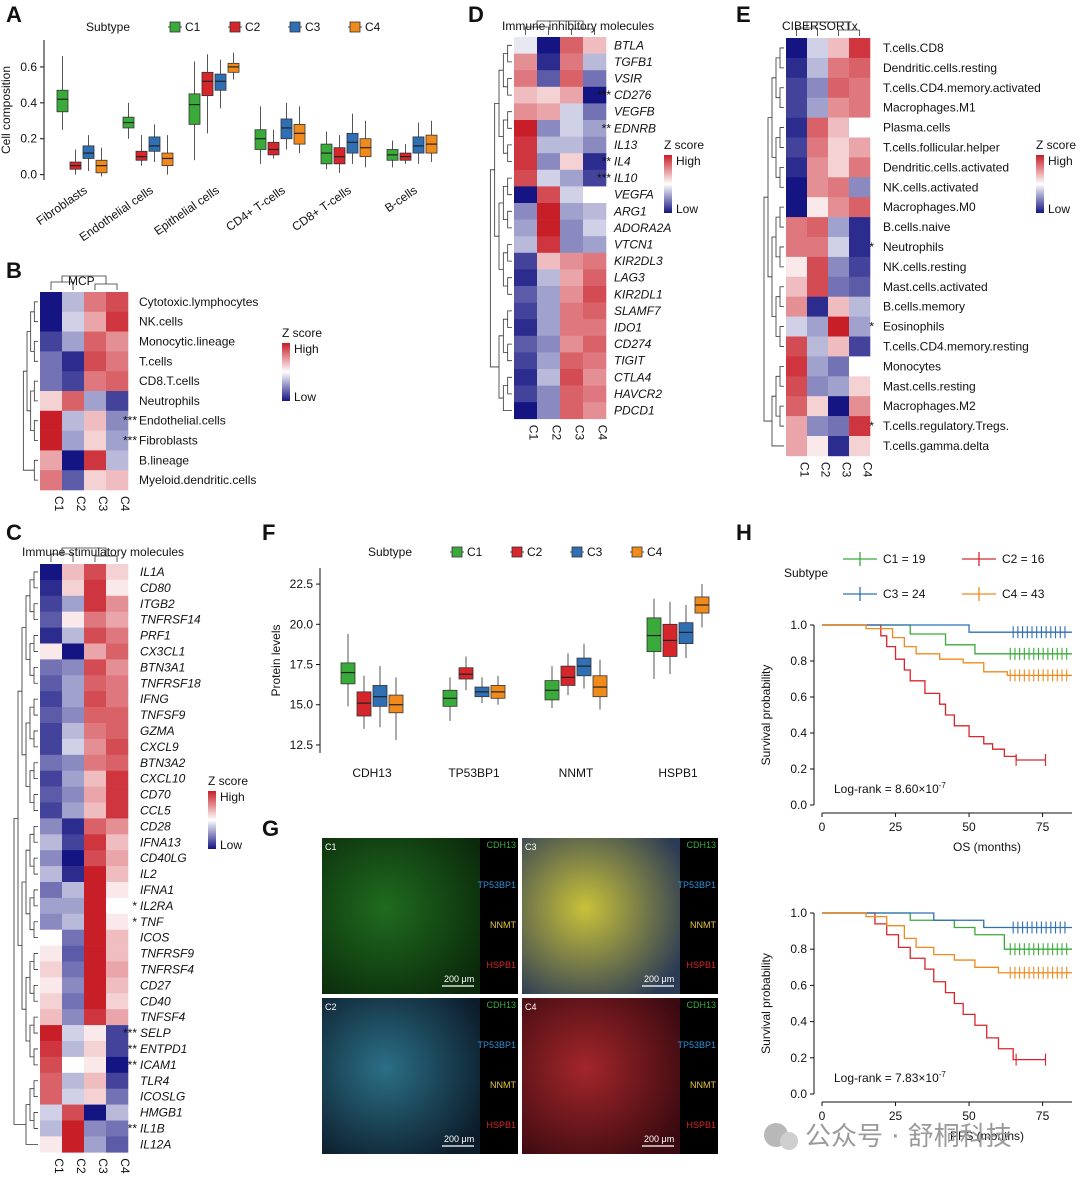  What do you see at coordinates (934, 692) in the screenshot?
I see `panel-h-os-curve-C2` at bounding box center [934, 692].